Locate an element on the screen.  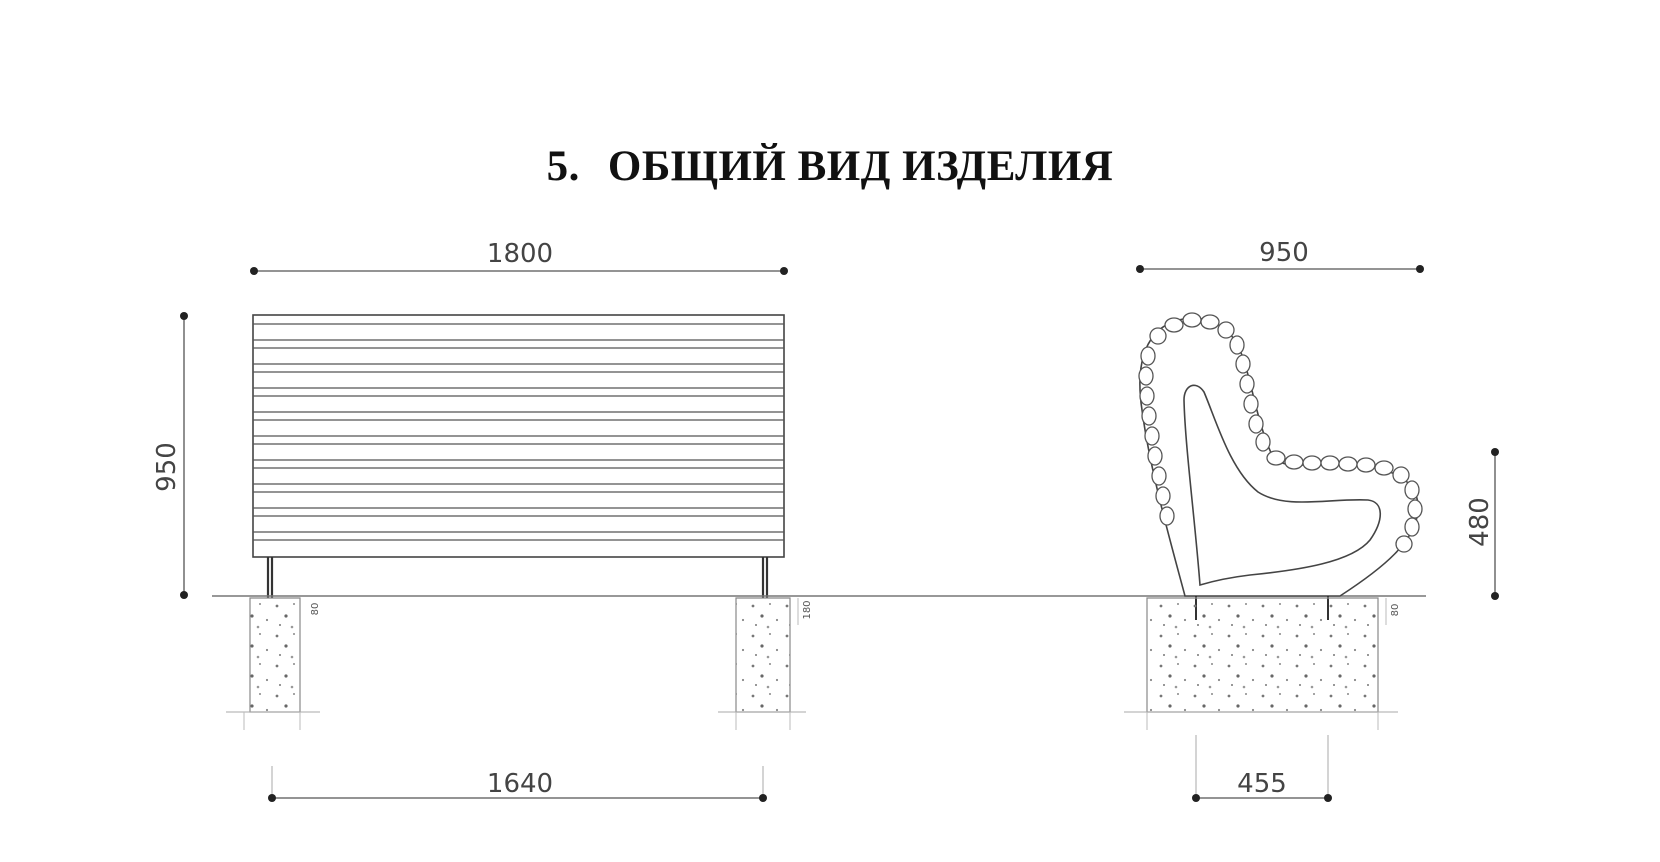
section-title: ОБЩИЙ ВИД ИЗДЕЛИЯ is located at coordinates (860, 166).